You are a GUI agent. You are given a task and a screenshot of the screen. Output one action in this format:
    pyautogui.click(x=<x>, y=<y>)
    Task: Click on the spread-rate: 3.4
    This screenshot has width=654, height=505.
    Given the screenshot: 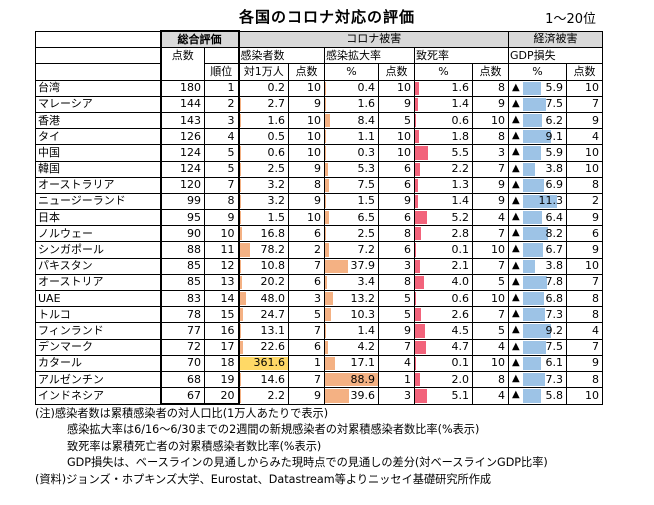 What is the action you would take?
    pyautogui.click(x=351, y=282)
    